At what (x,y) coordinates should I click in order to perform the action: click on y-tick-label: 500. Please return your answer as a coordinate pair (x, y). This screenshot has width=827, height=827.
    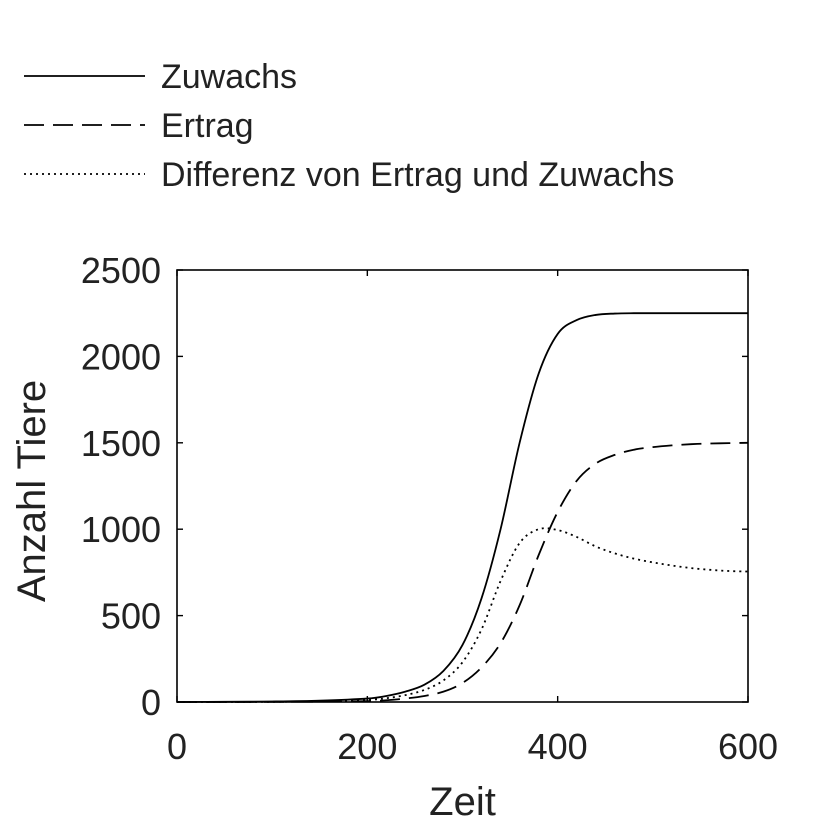
    Looking at the image, I should click on (131, 616).